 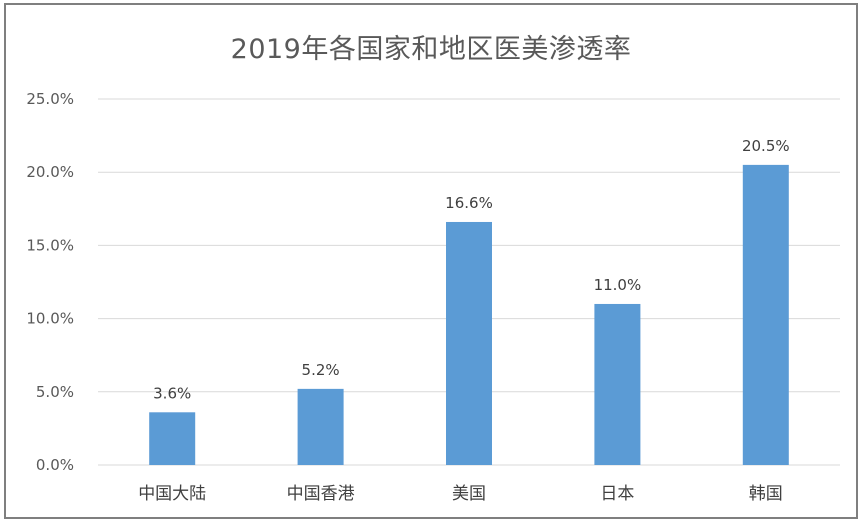 What do you see at coordinates (766, 494) in the screenshot?
I see `category-label: 韩国` at bounding box center [766, 494].